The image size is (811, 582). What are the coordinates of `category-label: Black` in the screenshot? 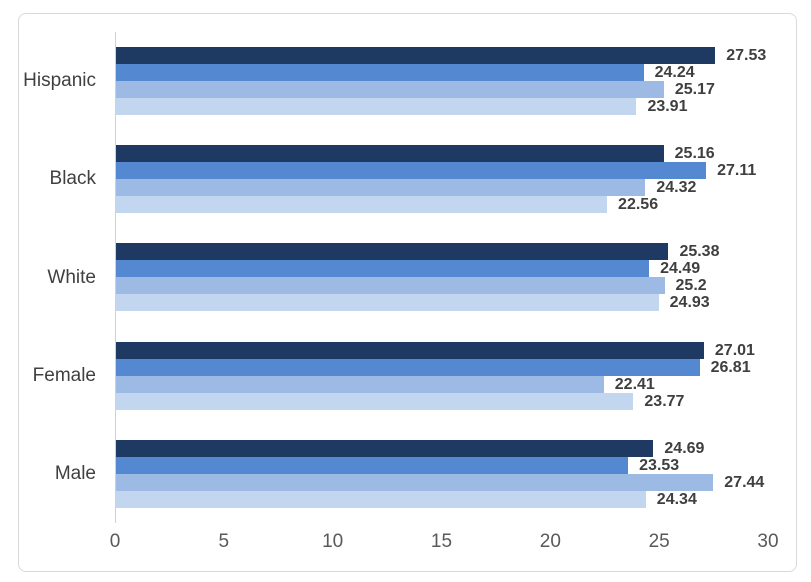 It's located at (72, 179).